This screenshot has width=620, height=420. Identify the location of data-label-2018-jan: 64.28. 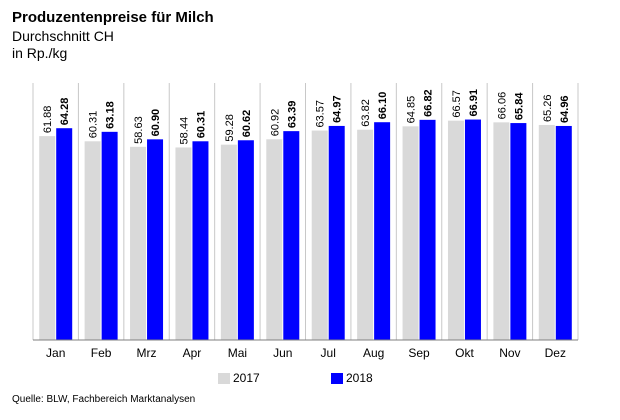
(65, 112).